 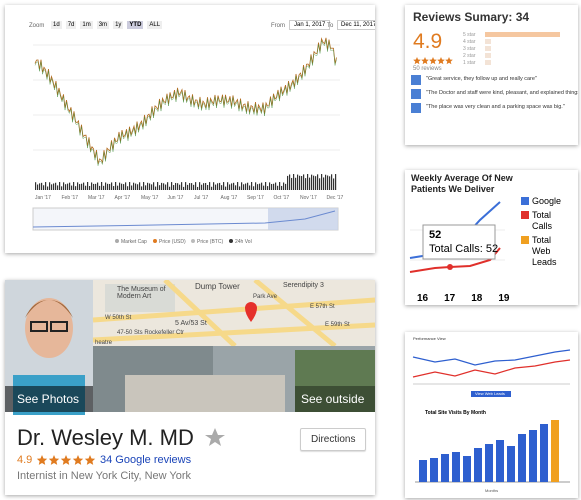 I want to click on from-date: Jan 1, 2017, so click(x=310, y=25).